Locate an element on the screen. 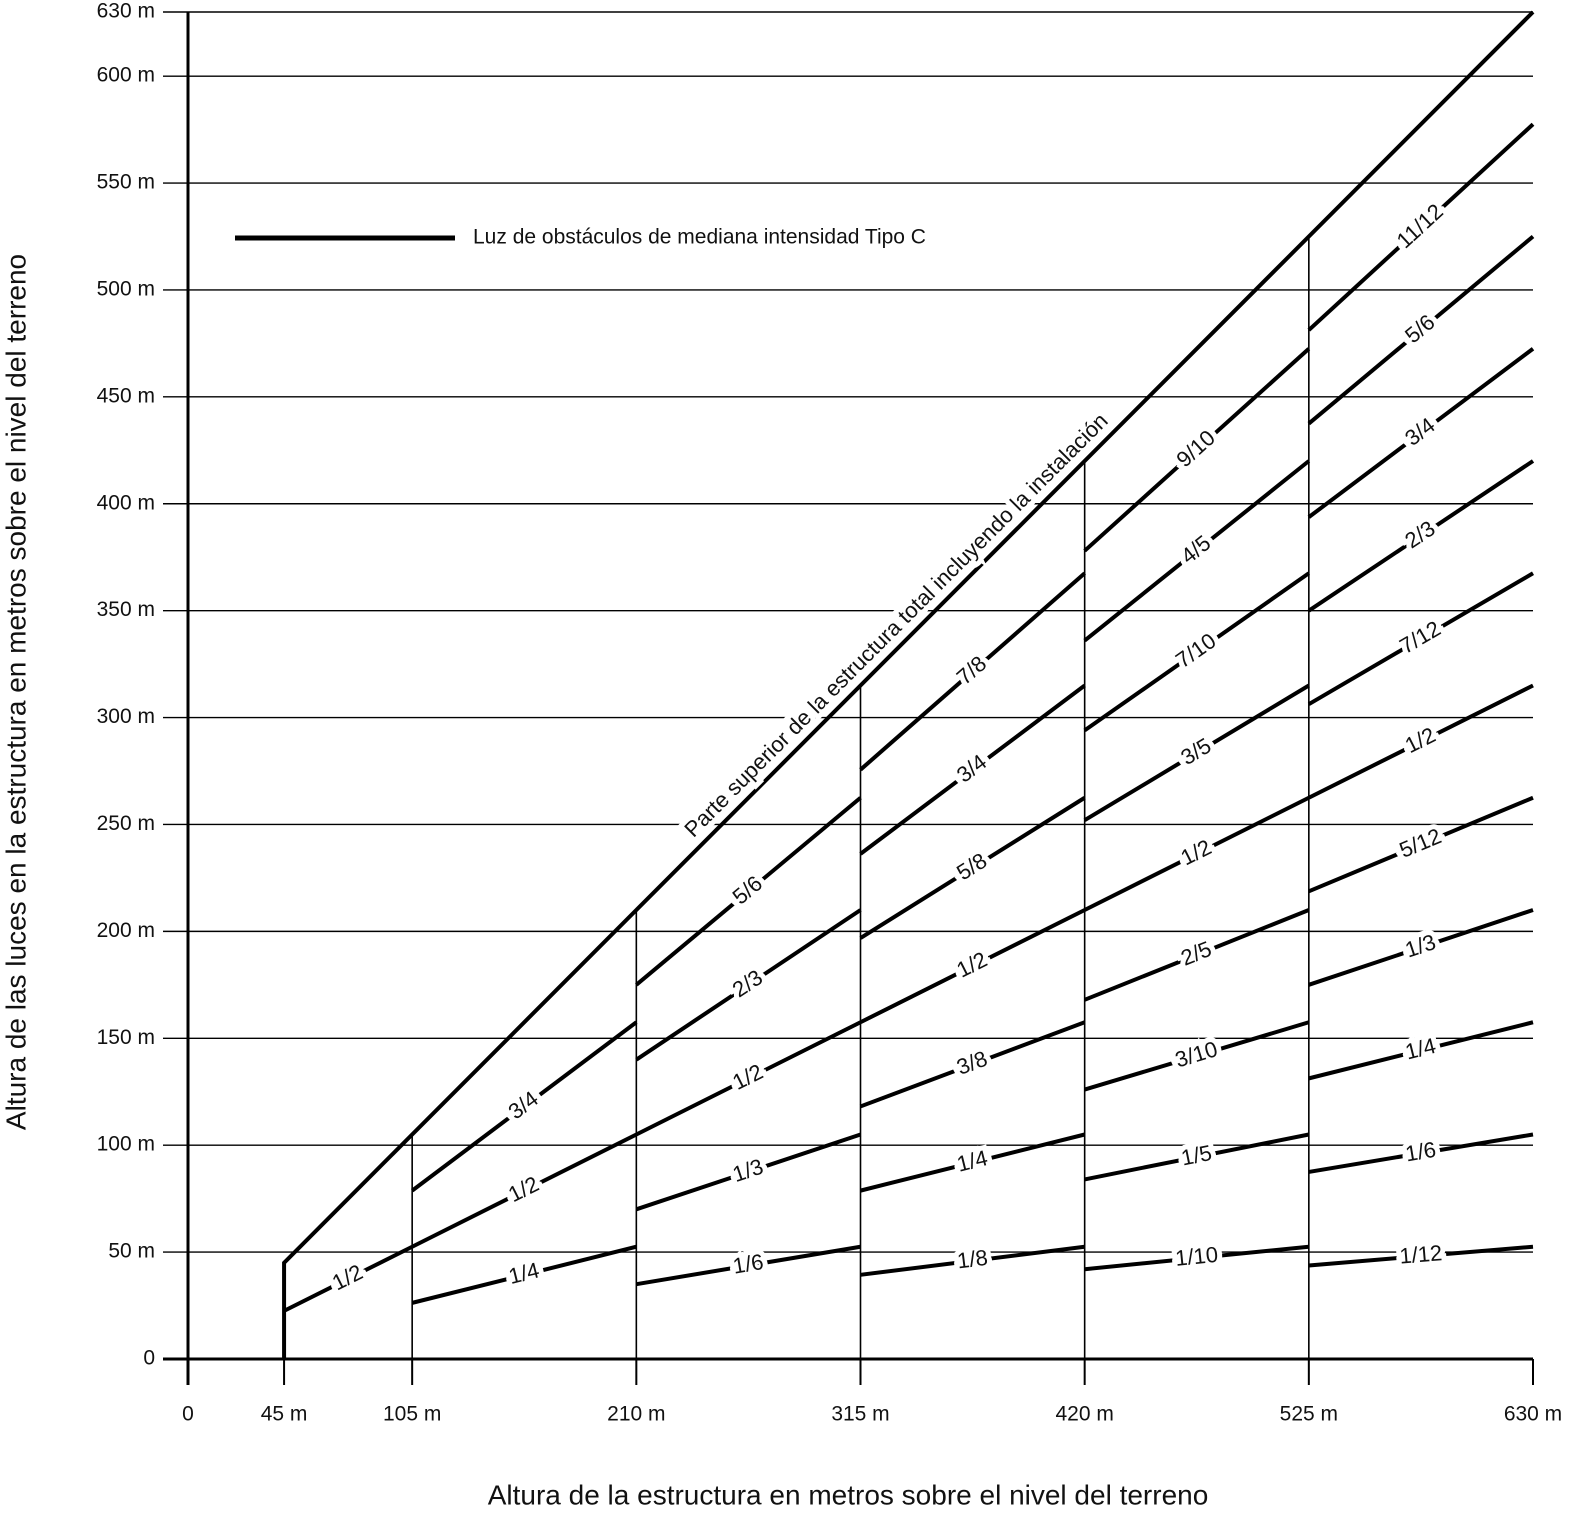  y-tick-label: 250 m is located at coordinates (126, 823).